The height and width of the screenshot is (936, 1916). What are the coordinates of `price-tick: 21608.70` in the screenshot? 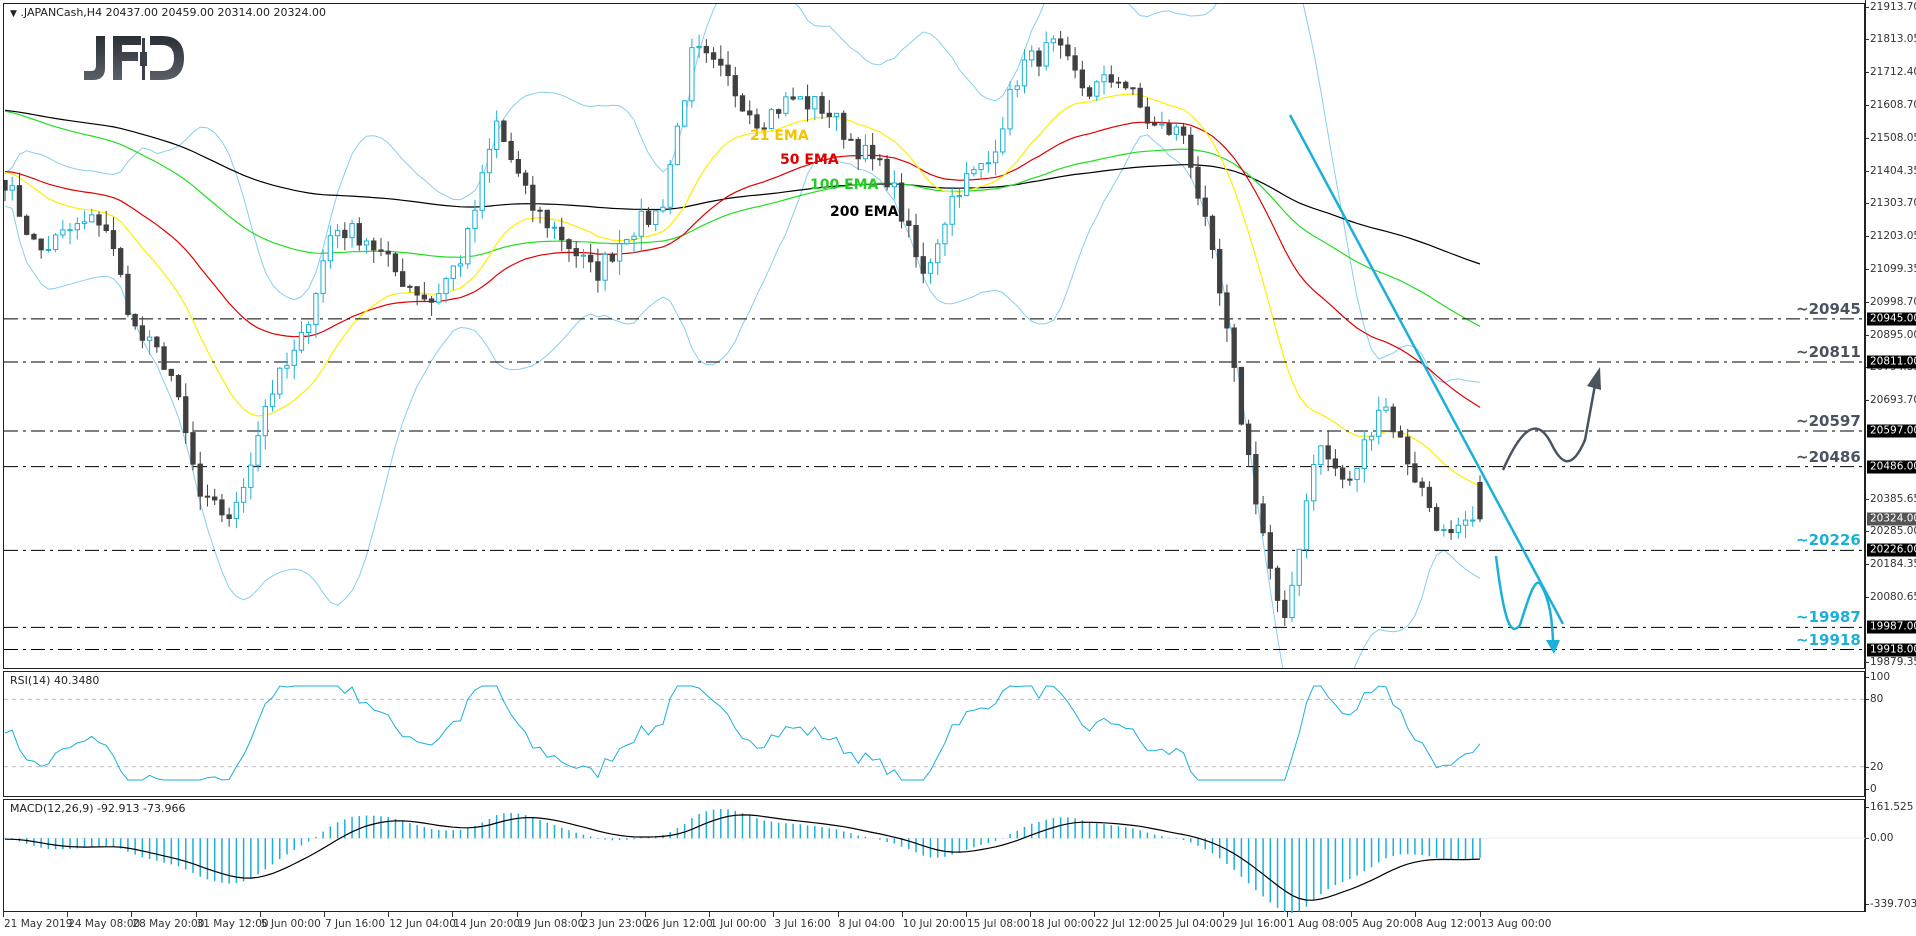 It's located at (1890, 105).